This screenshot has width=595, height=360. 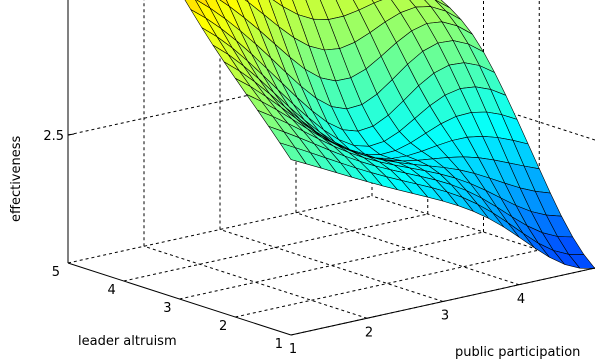 I want to click on y-tick-label: 3, so click(x=167, y=308).